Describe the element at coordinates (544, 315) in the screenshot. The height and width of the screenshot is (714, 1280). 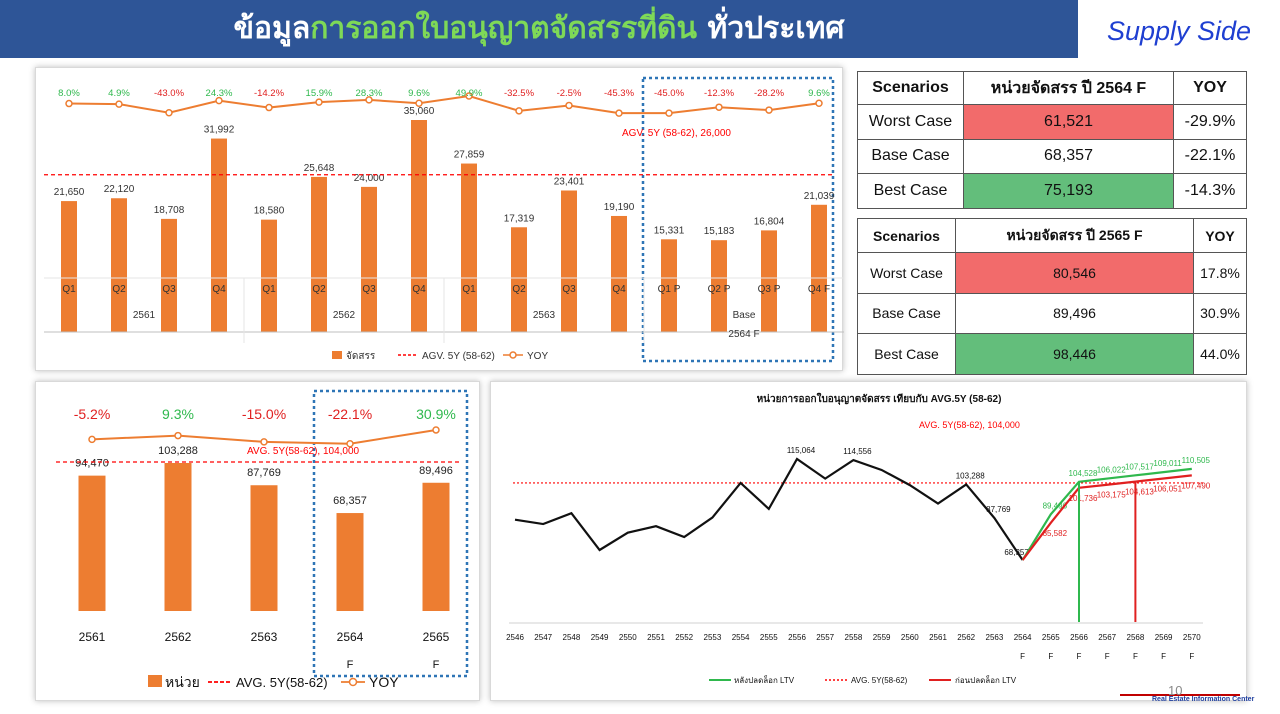
I see `group-label: 2563` at that location.